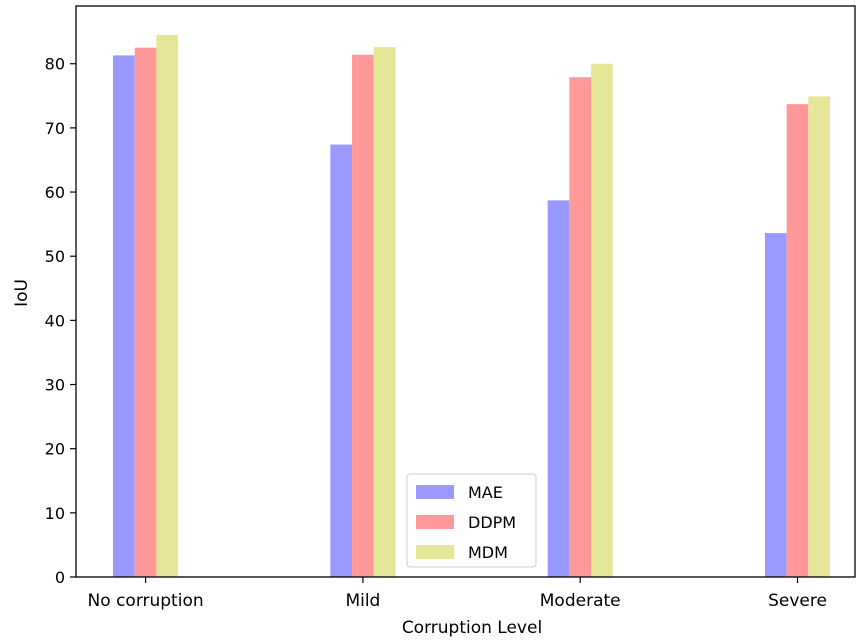 This screenshot has width=856, height=641. I want to click on x-tick-label: Moderate, so click(580, 601).